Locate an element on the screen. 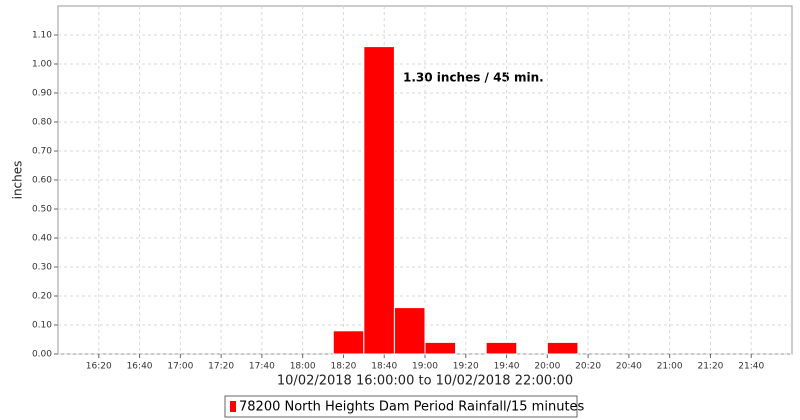 This screenshot has height=420, width=800. annotation: 1.30 inches / 45 min. is located at coordinates (473, 78).